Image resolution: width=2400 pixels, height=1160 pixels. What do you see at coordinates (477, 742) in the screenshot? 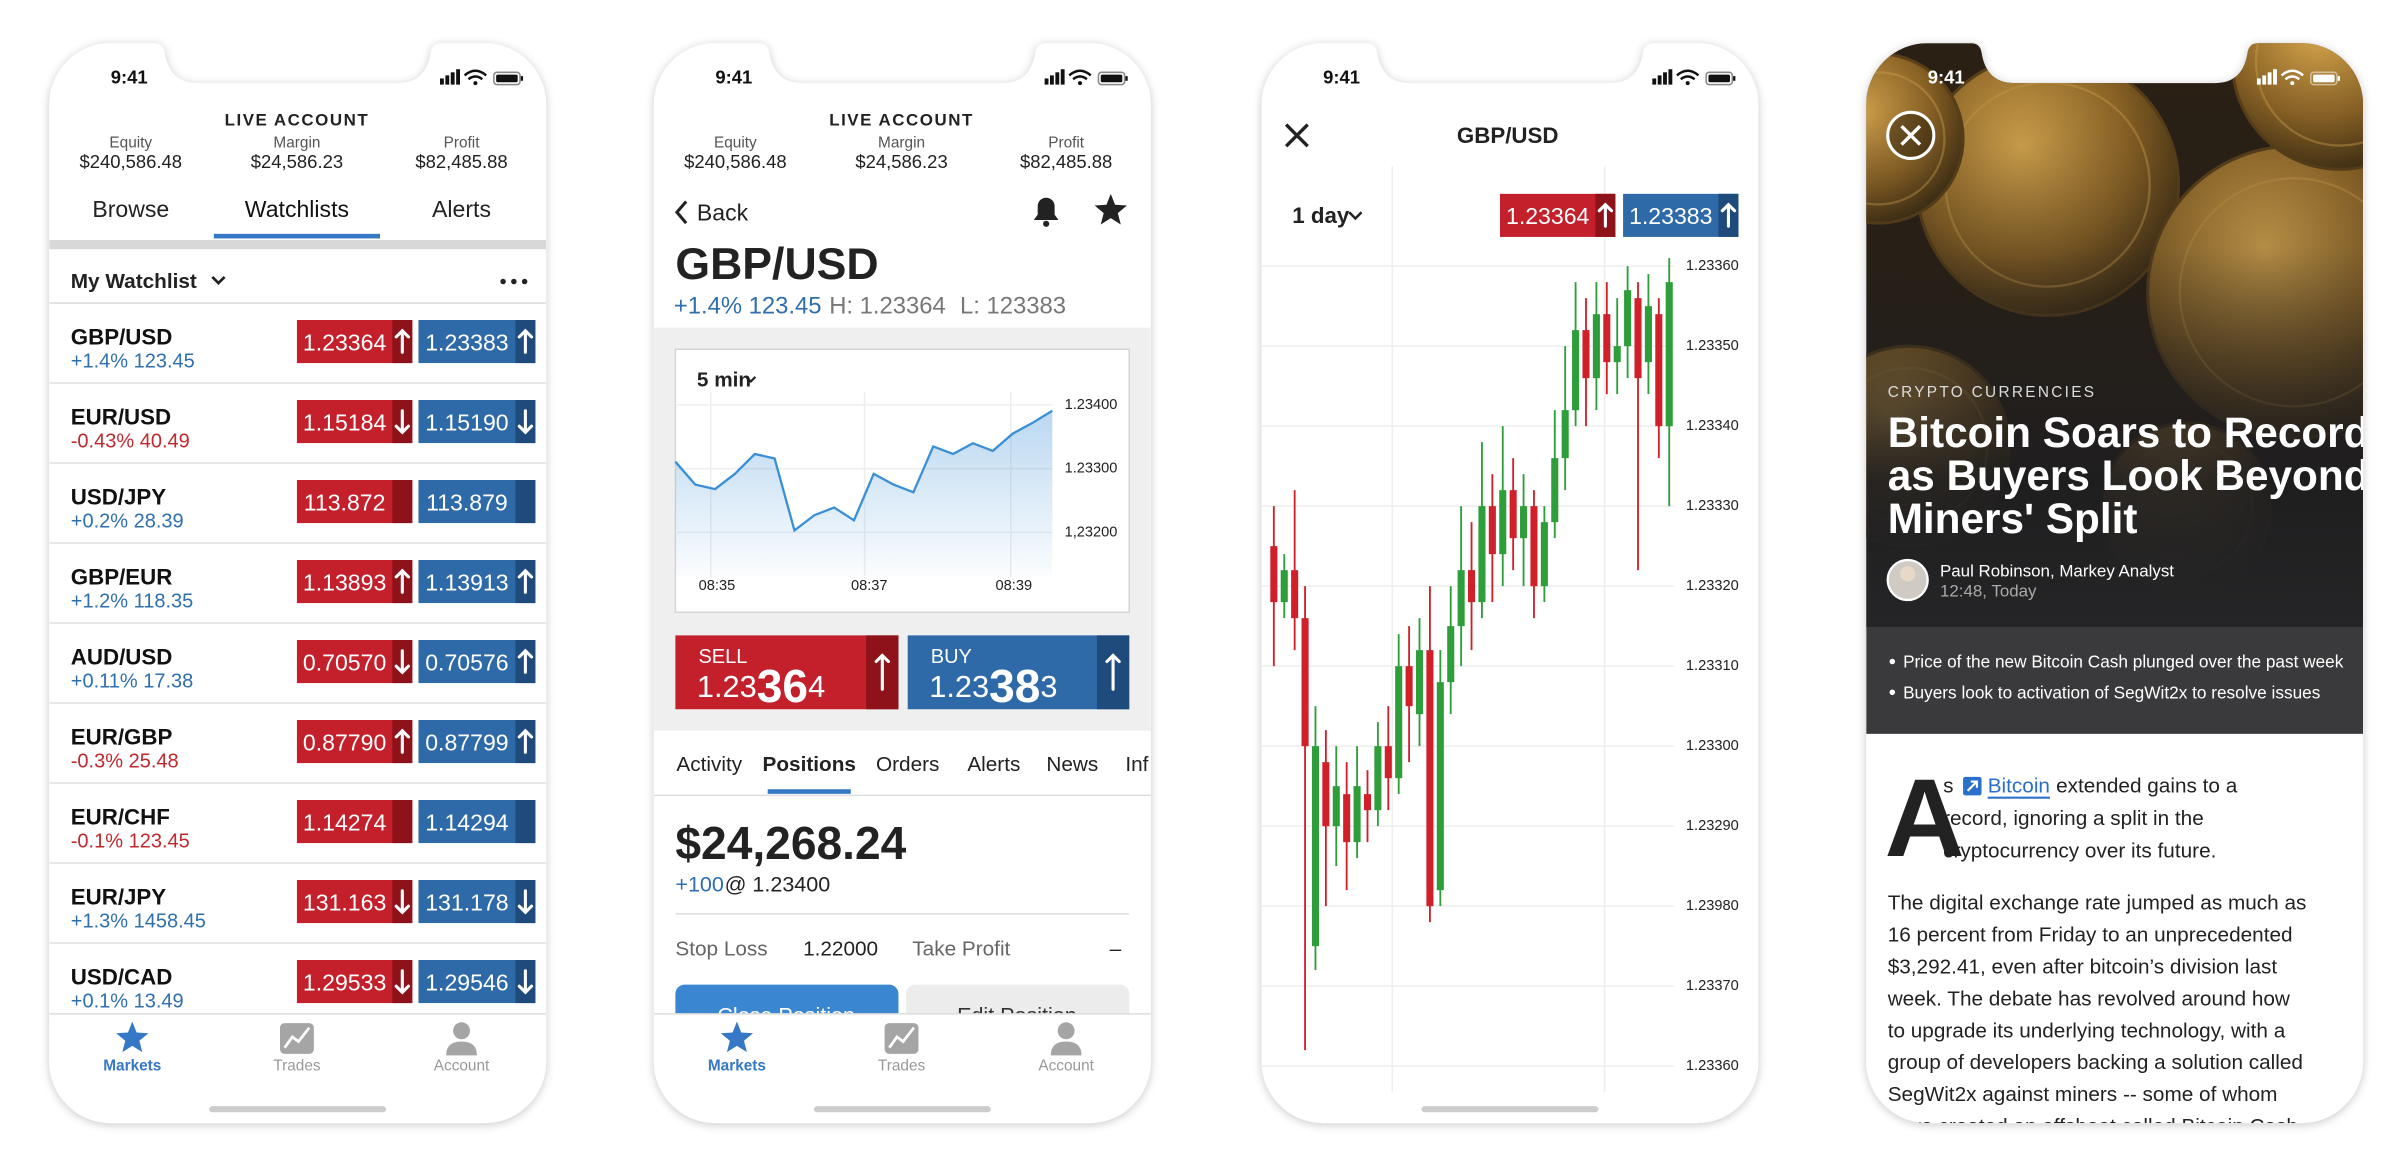
I see `buy-button: 0.87799` at bounding box center [477, 742].